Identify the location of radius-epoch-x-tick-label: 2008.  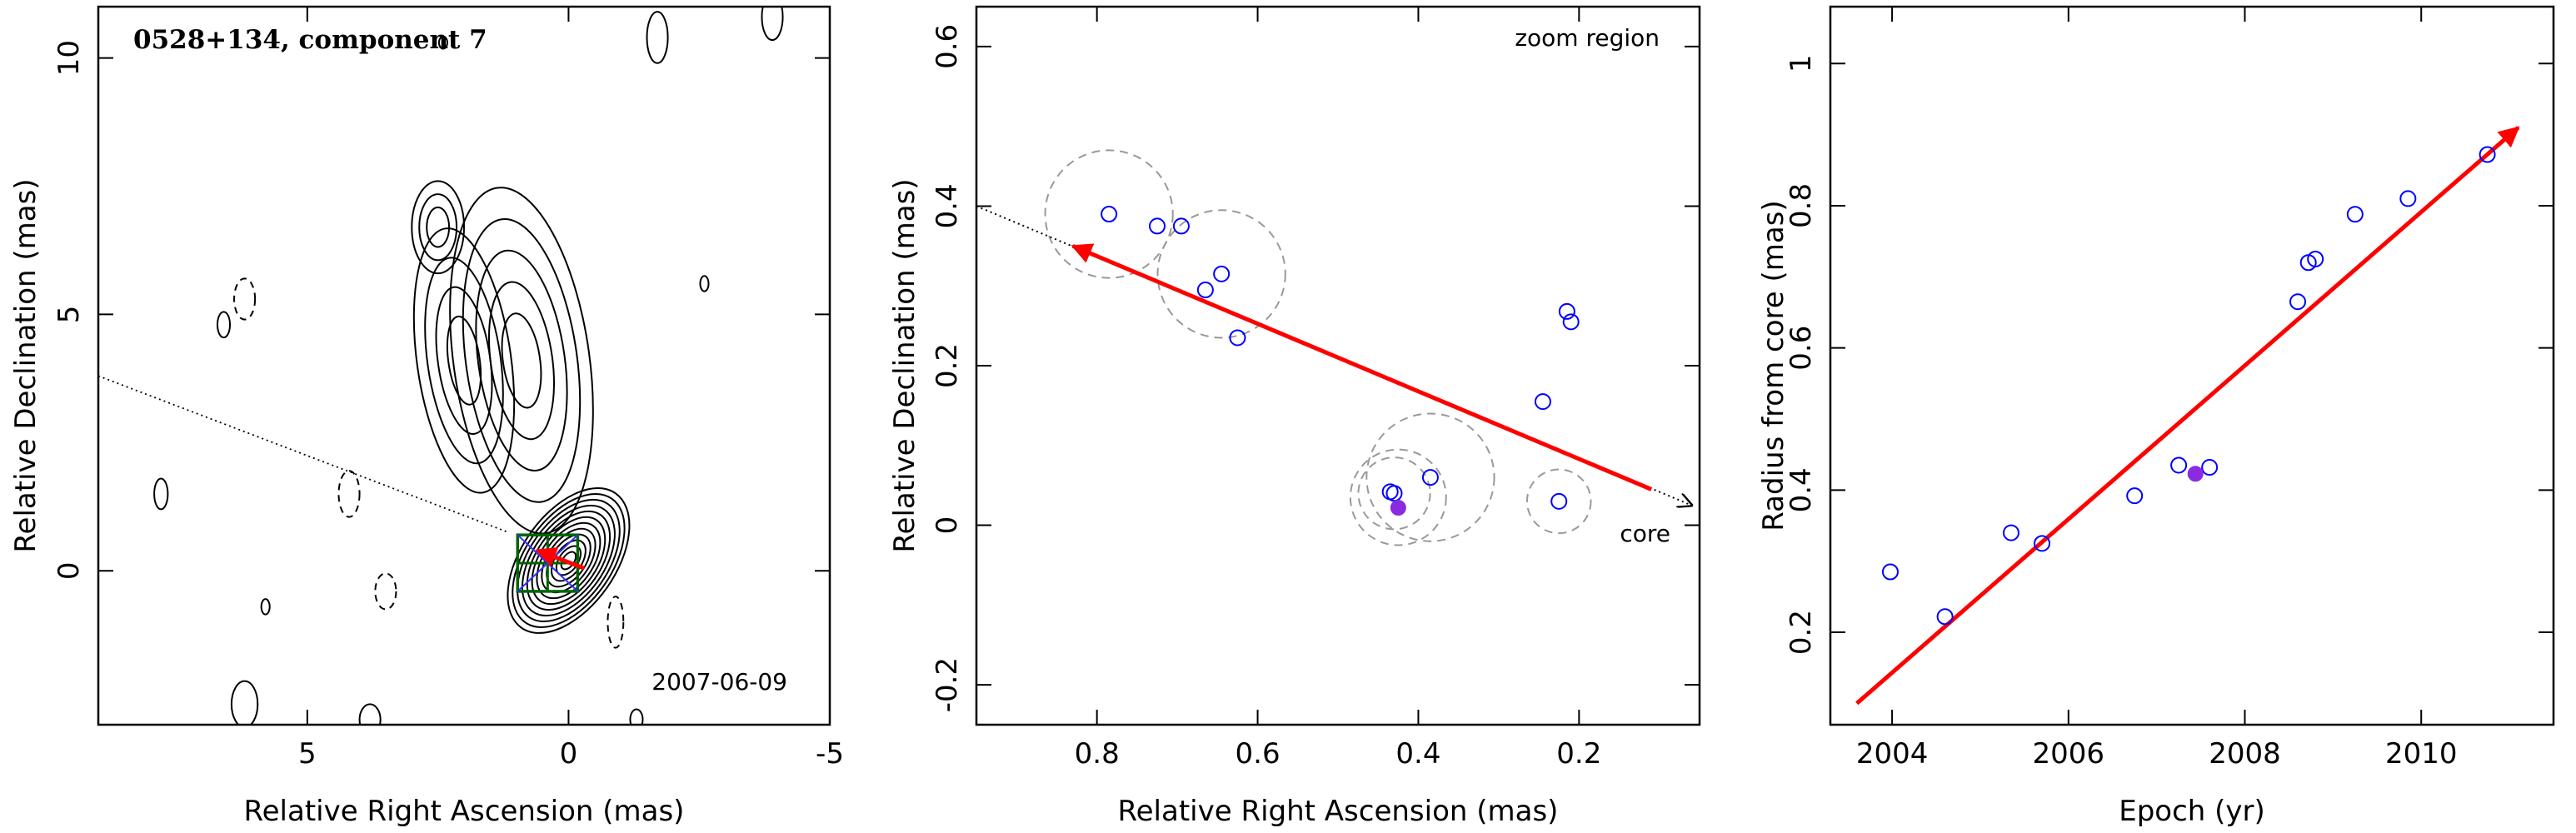
(2245, 754).